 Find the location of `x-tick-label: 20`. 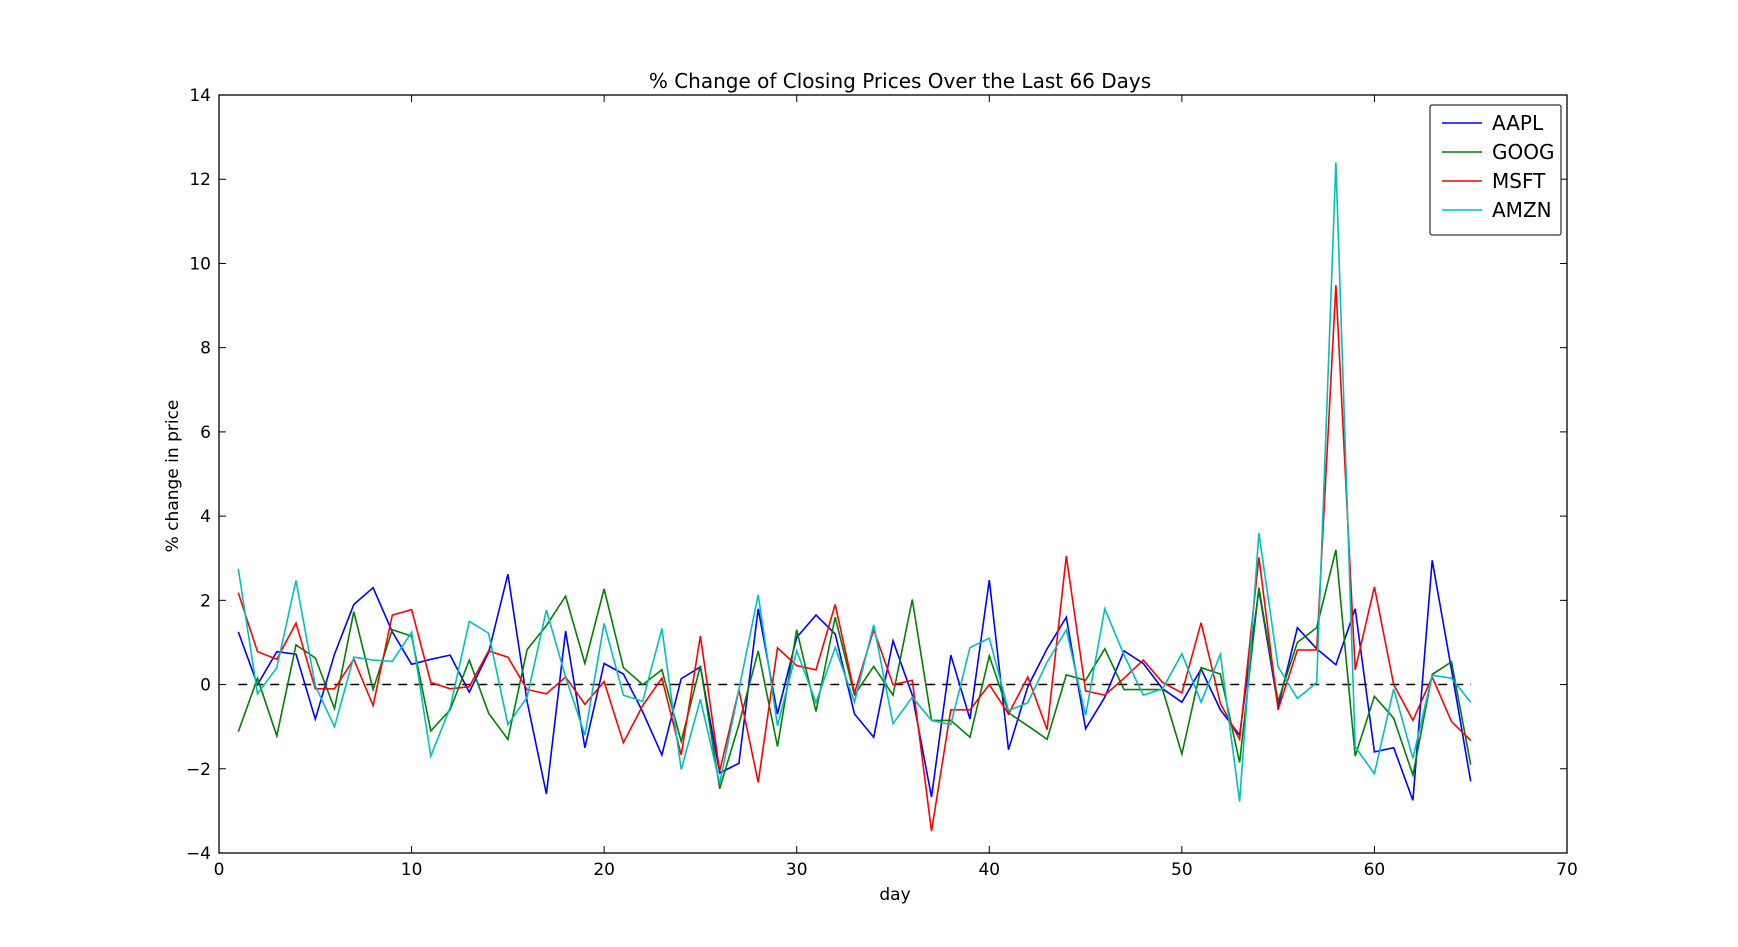

x-tick-label: 20 is located at coordinates (604, 870).